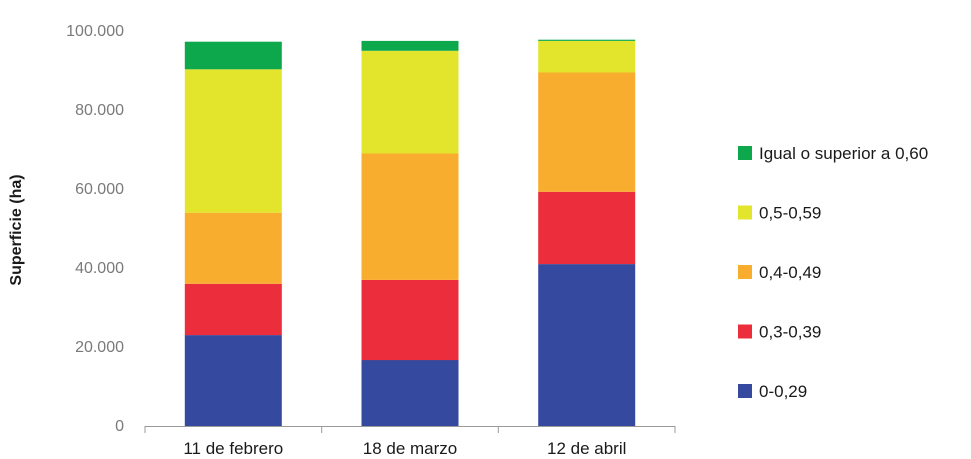 This screenshot has width=971, height=459. Describe the element at coordinates (99, 110) in the screenshot. I see `y-tick-label: 80.000` at that location.